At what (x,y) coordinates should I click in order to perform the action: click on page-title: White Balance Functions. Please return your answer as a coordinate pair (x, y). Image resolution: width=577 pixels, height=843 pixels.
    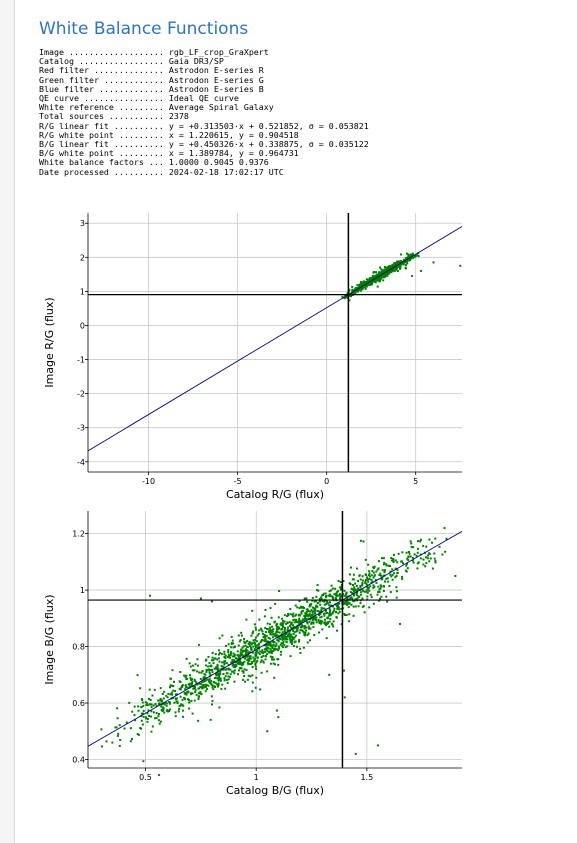
    Looking at the image, I should click on (144, 29).